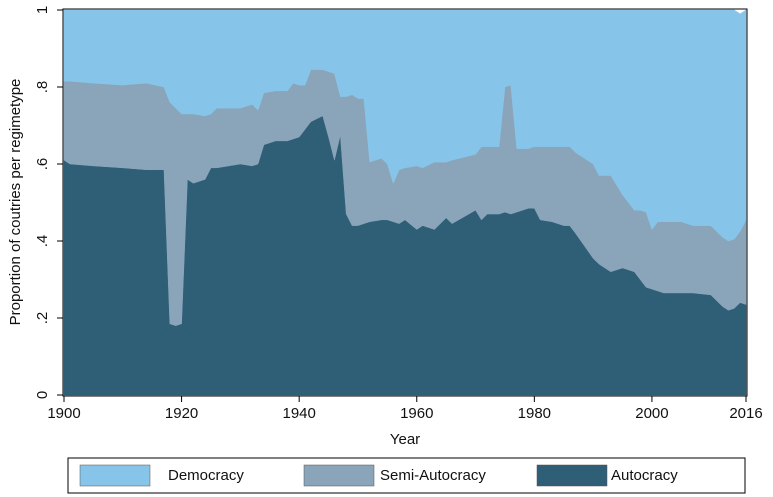 The image size is (773, 497). Describe the element at coordinates (42, 241) in the screenshot. I see `y-tick-label: .4` at that location.